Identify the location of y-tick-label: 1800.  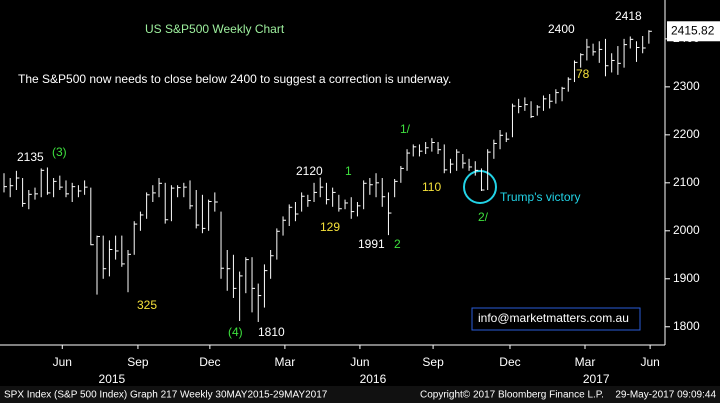
(686, 326).